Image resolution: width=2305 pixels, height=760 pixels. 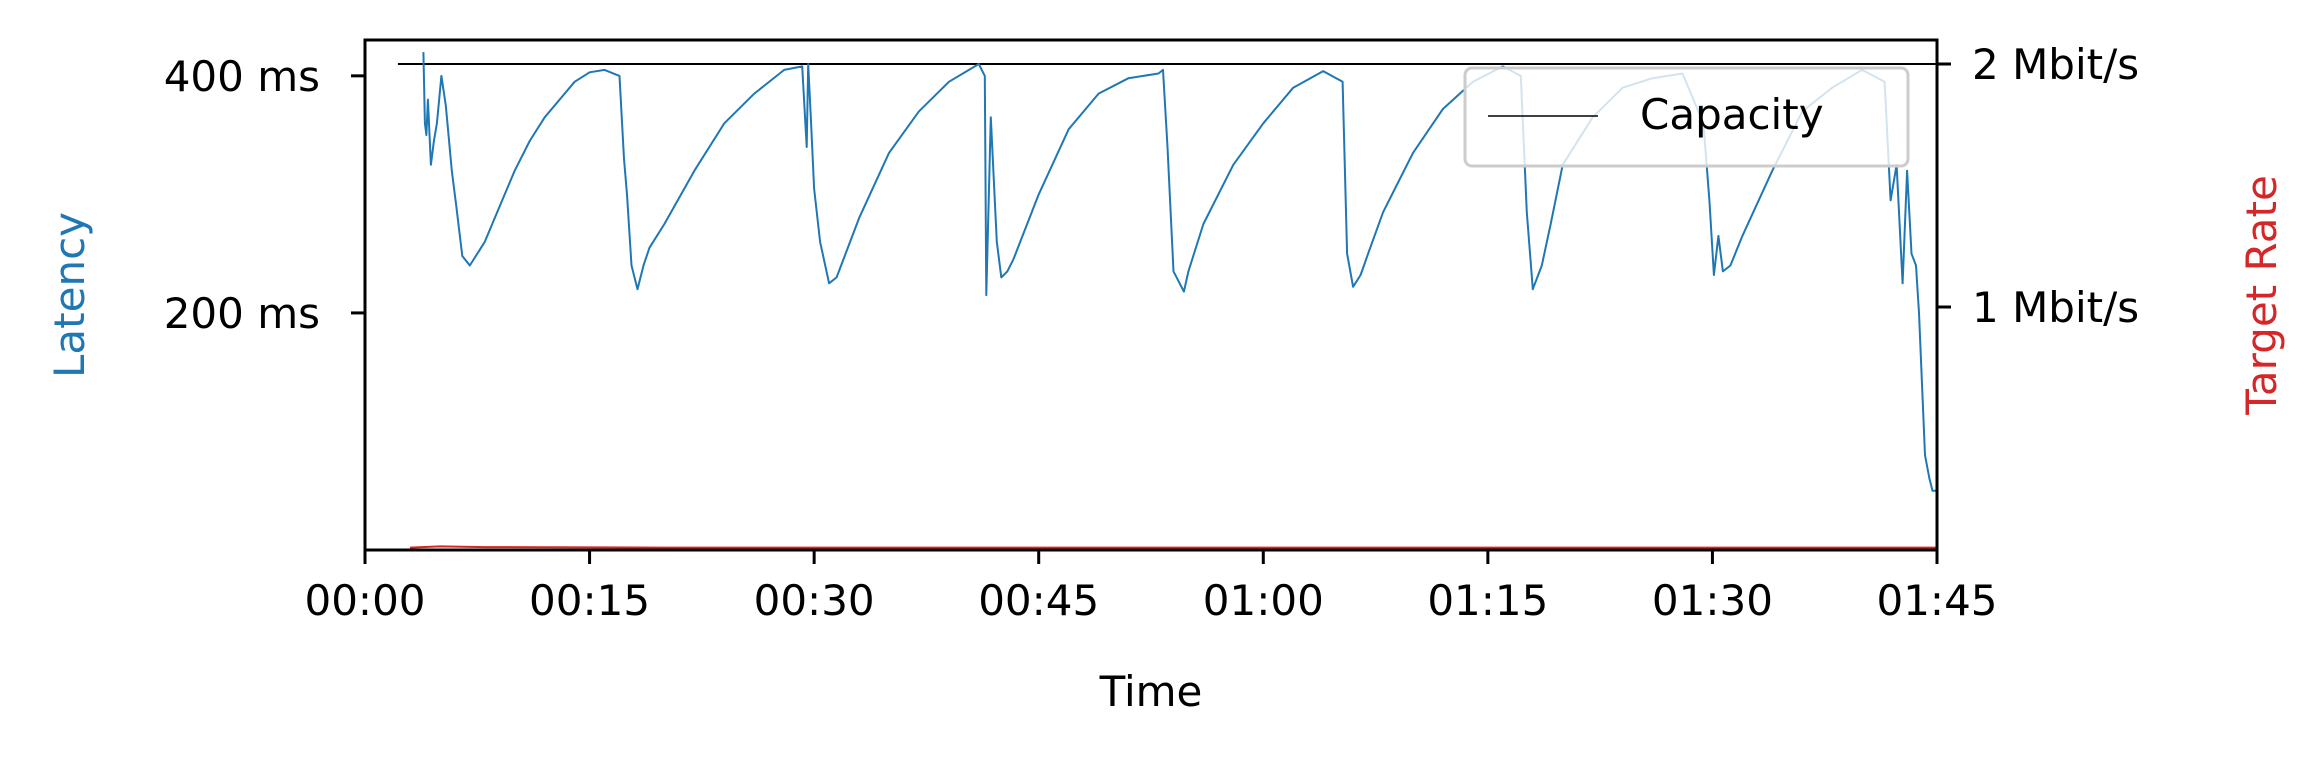 I want to click on x-tick-label: 00:00, so click(x=364, y=600).